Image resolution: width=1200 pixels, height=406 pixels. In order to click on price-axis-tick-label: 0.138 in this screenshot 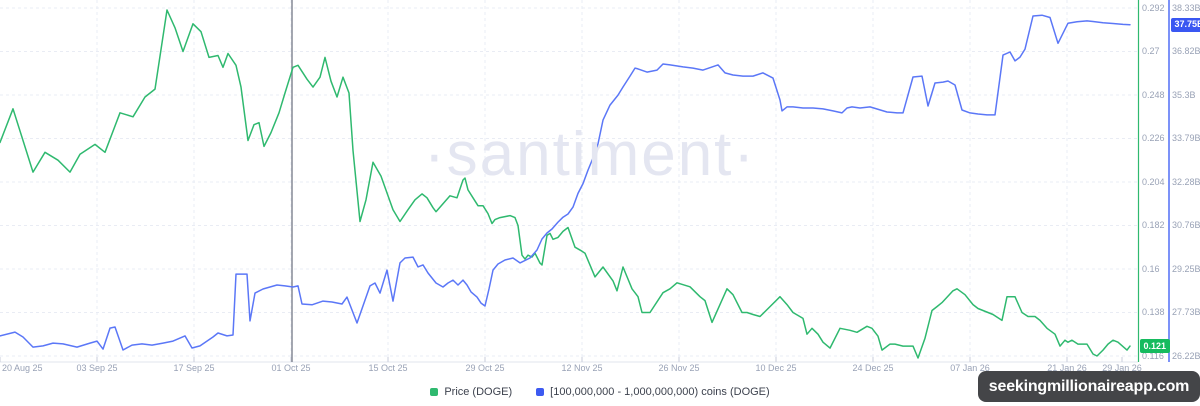, I will do `click(1153, 312)`.